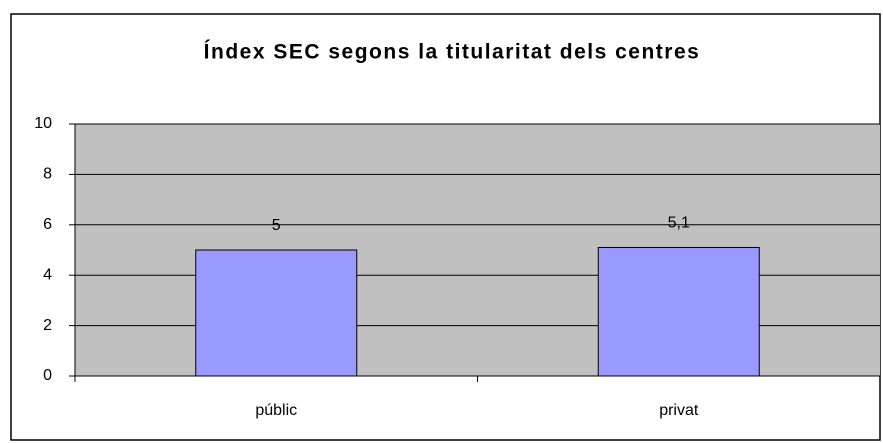  What do you see at coordinates (47, 325) in the screenshot?
I see `y-tick-label: 2` at bounding box center [47, 325].